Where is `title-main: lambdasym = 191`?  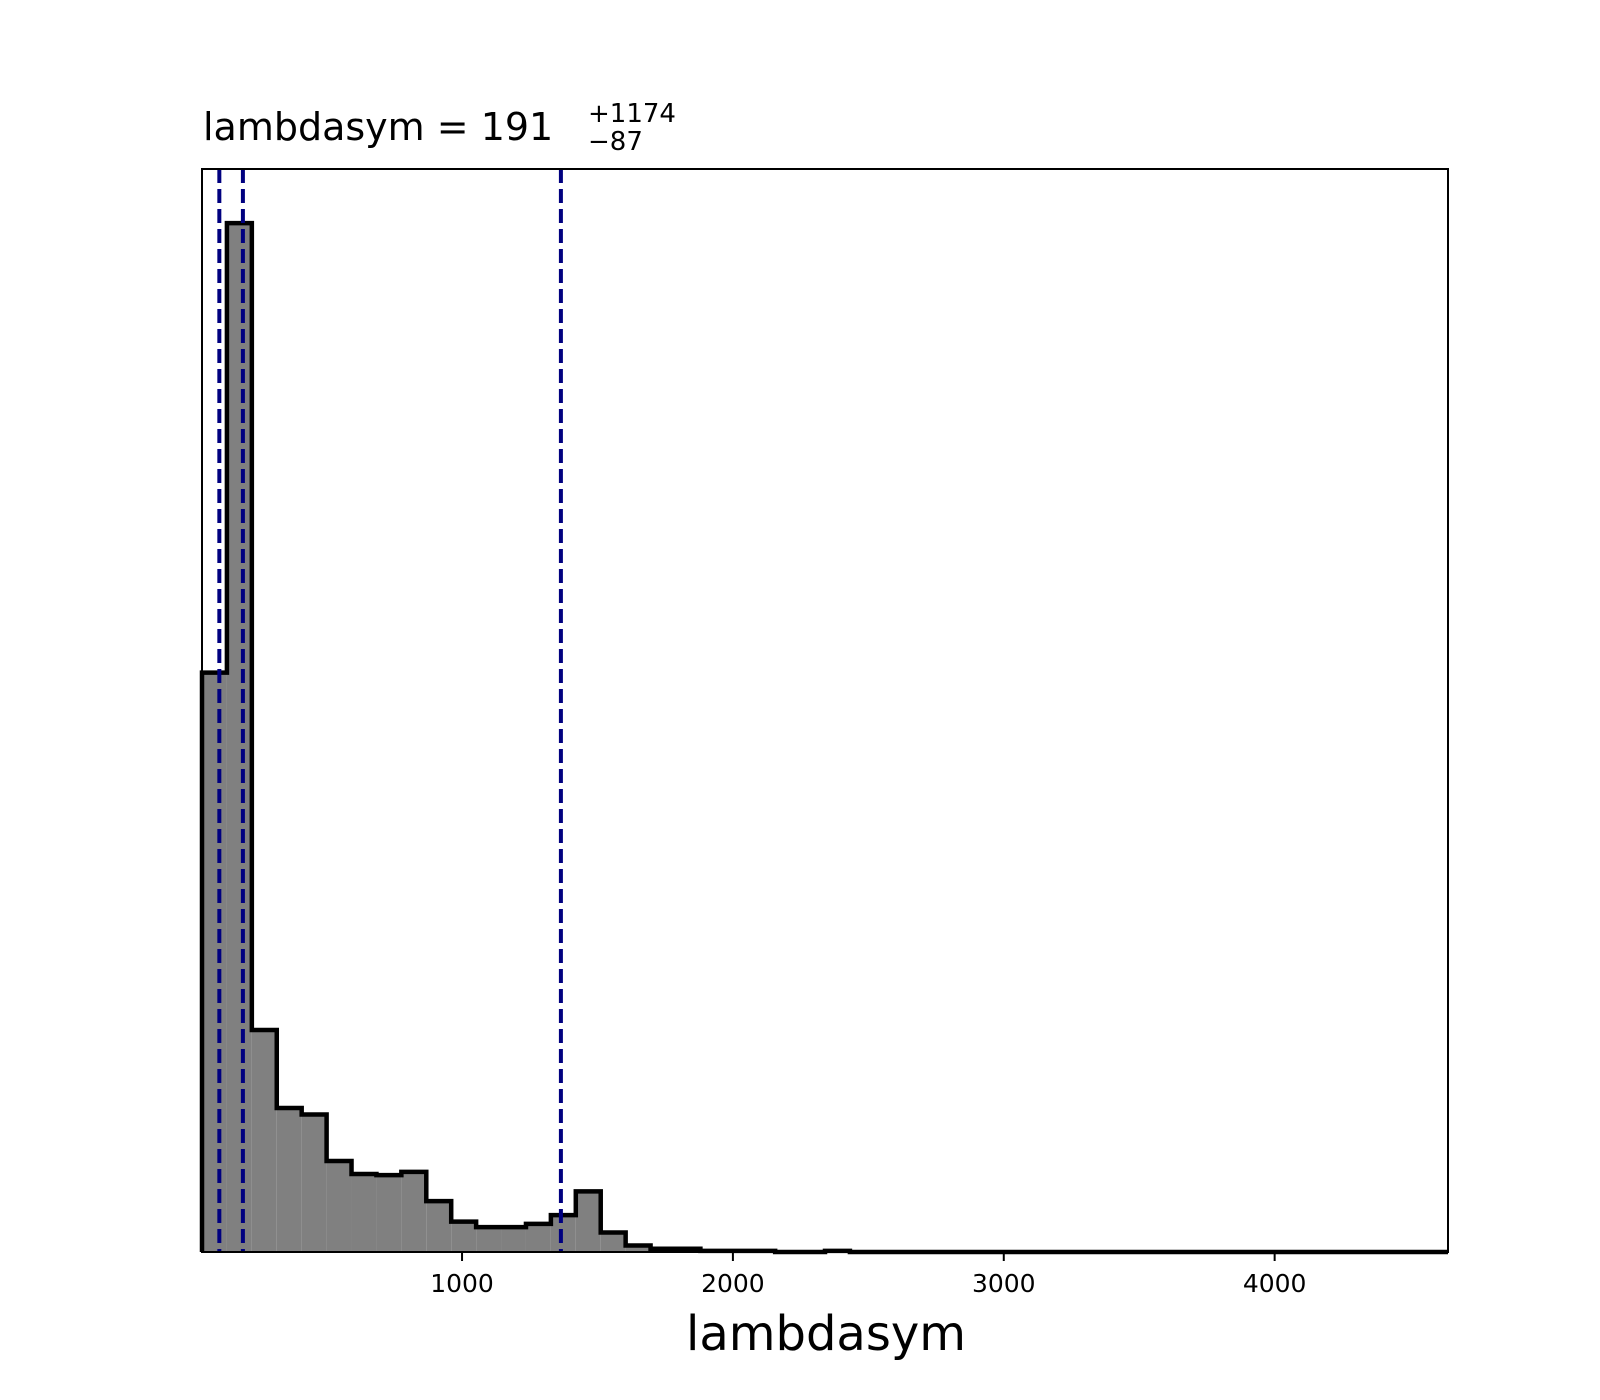 title-main: lambdasym = 191 is located at coordinates (378, 127).